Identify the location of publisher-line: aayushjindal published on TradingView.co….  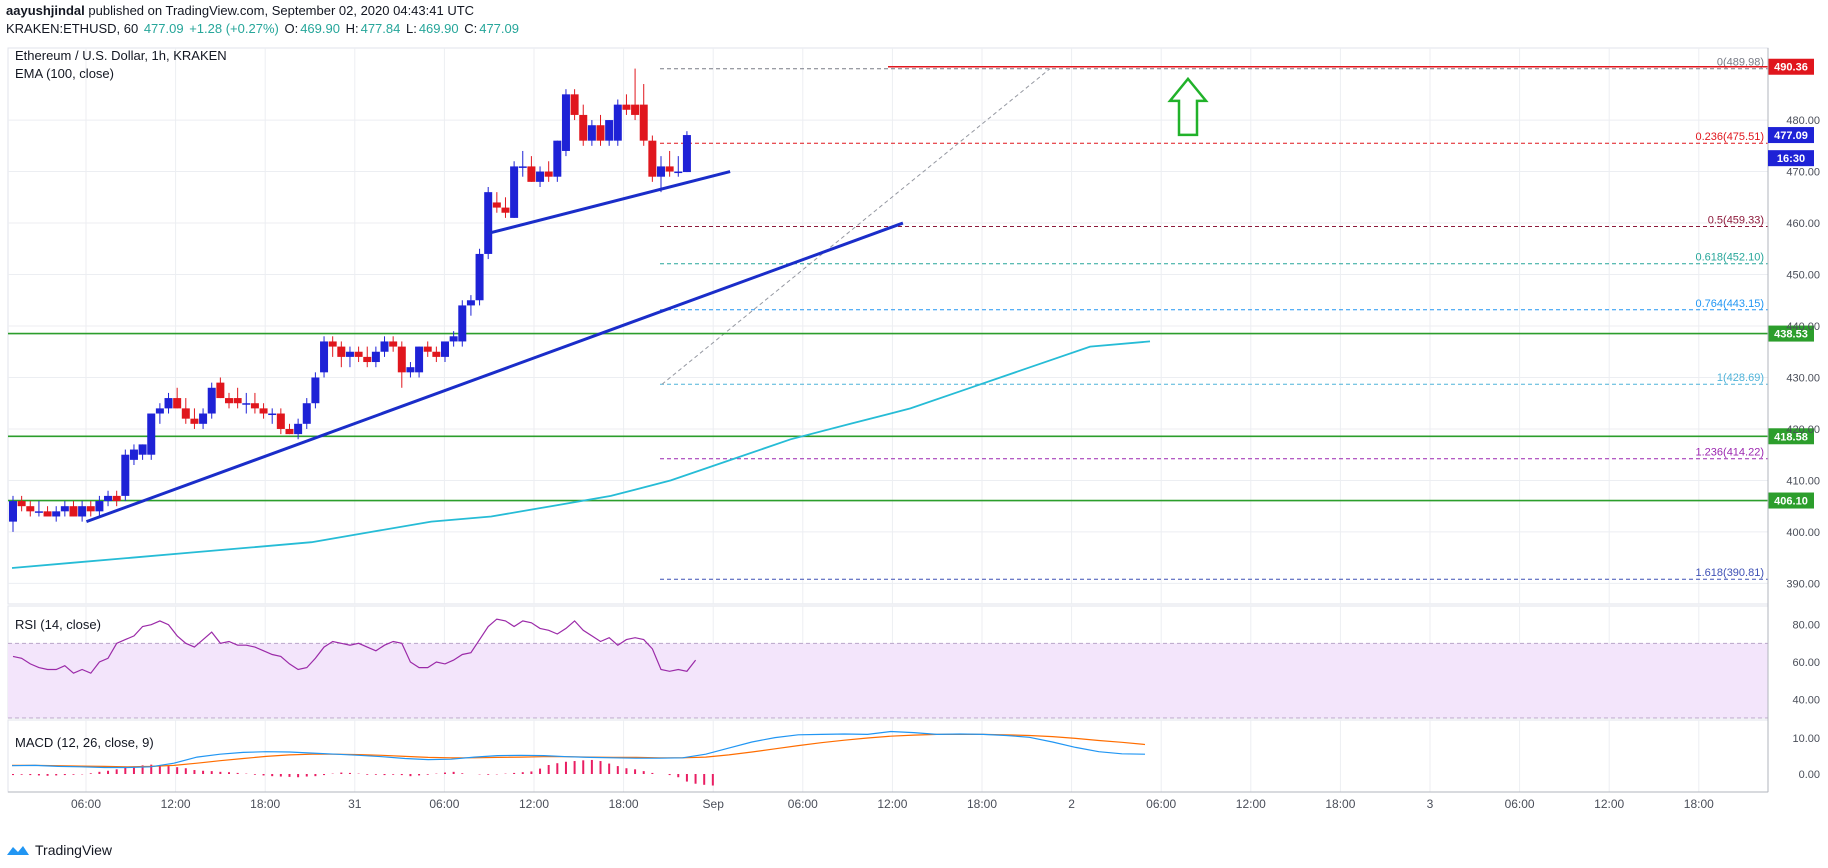
(240, 10).